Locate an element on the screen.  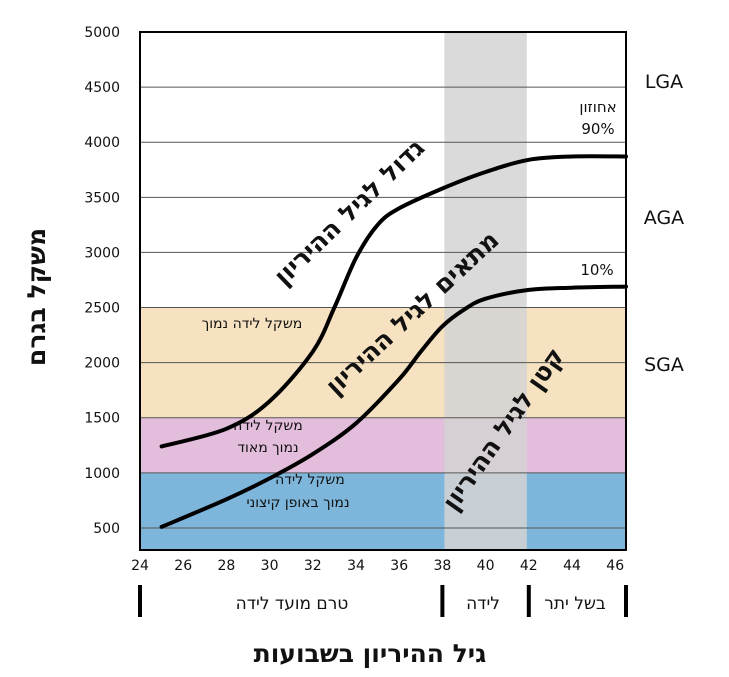
phase-label-term: לידה is located at coordinates (483, 604).